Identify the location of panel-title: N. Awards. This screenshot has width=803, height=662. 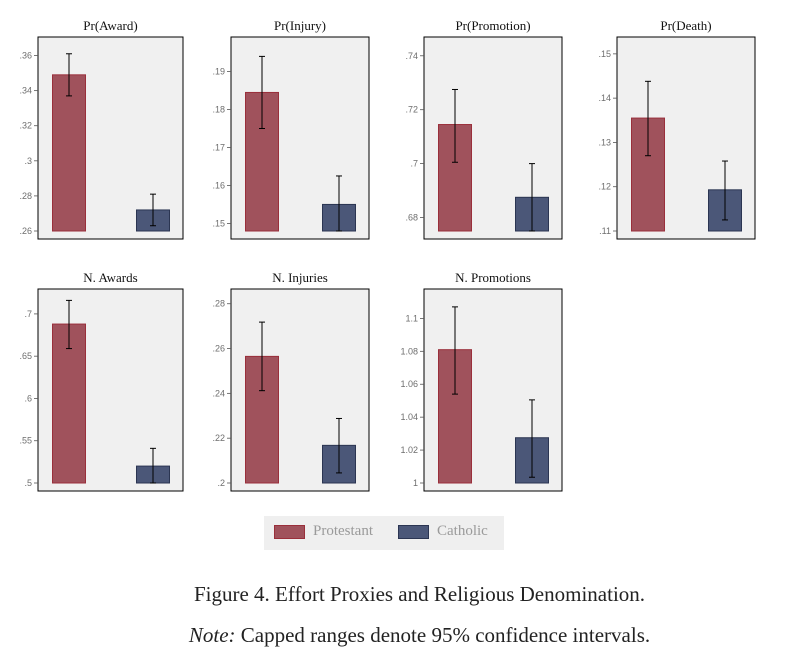
(110, 277).